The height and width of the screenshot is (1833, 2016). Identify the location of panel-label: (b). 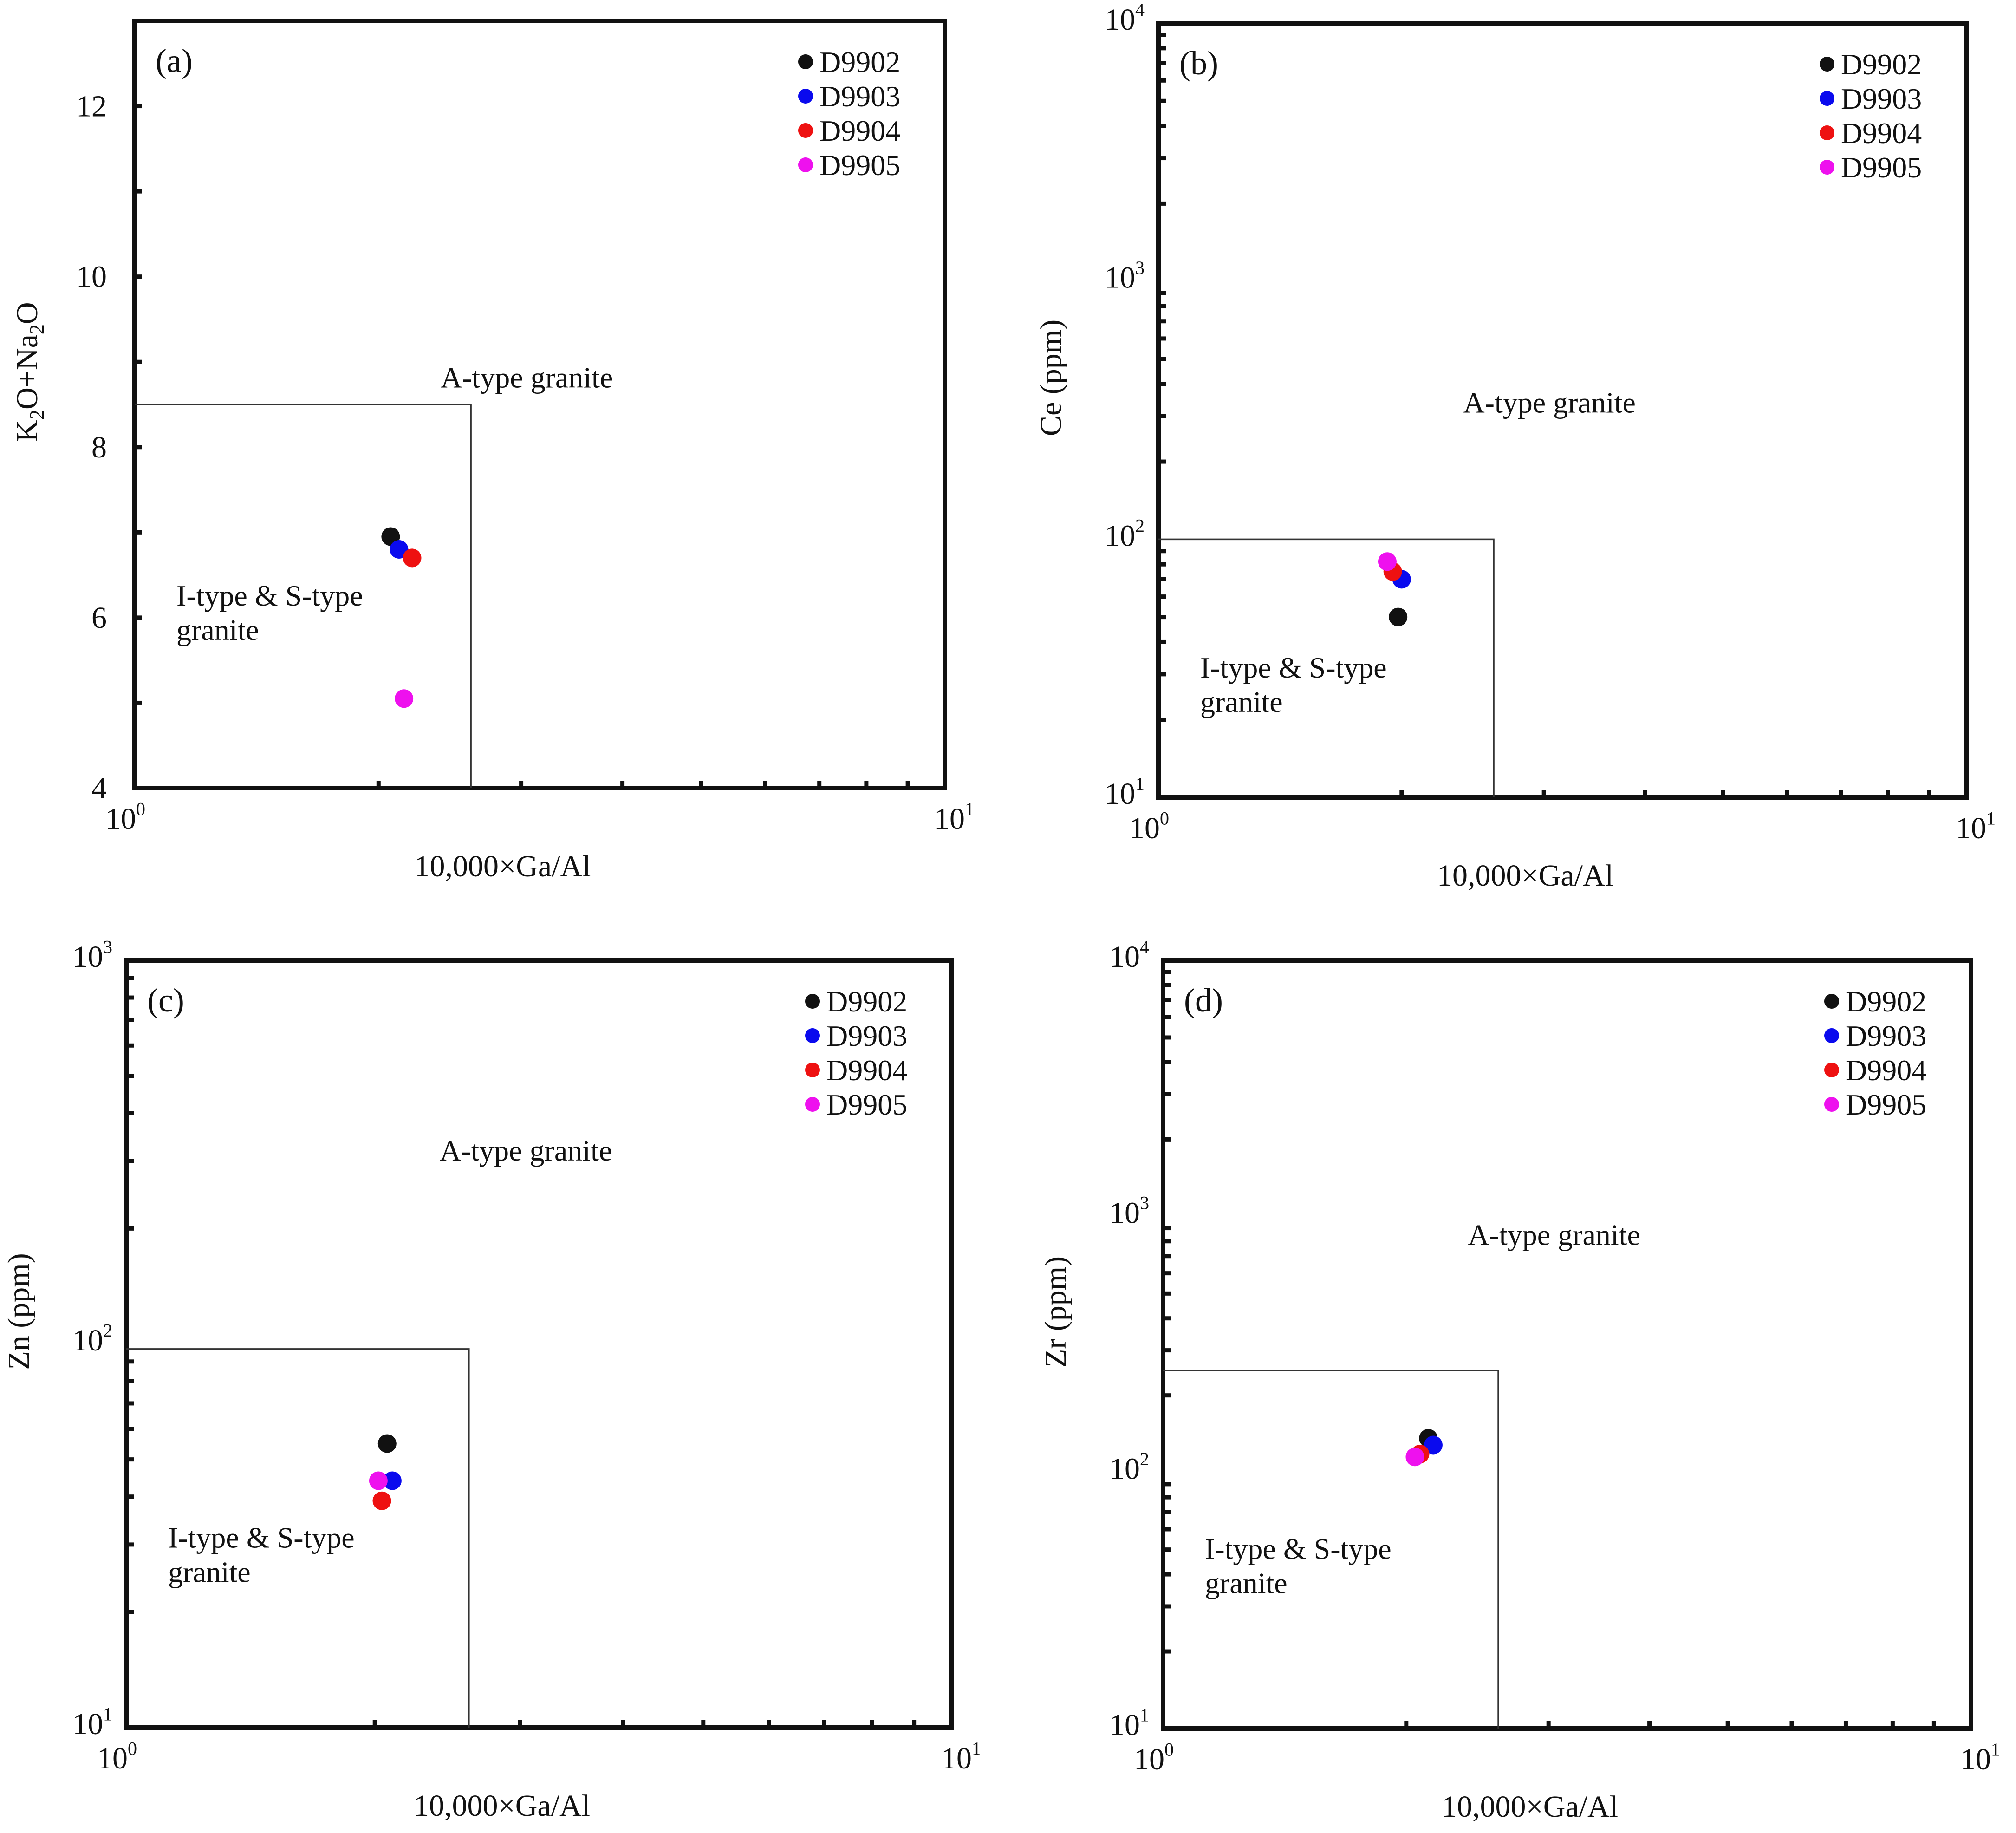
(1199, 63).